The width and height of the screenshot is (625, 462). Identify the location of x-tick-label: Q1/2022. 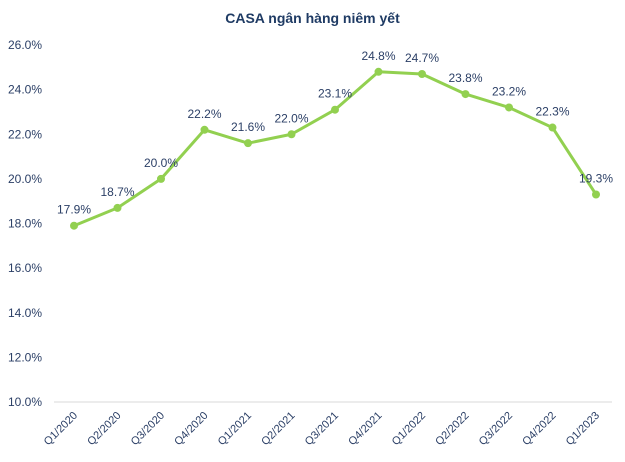
(409, 429).